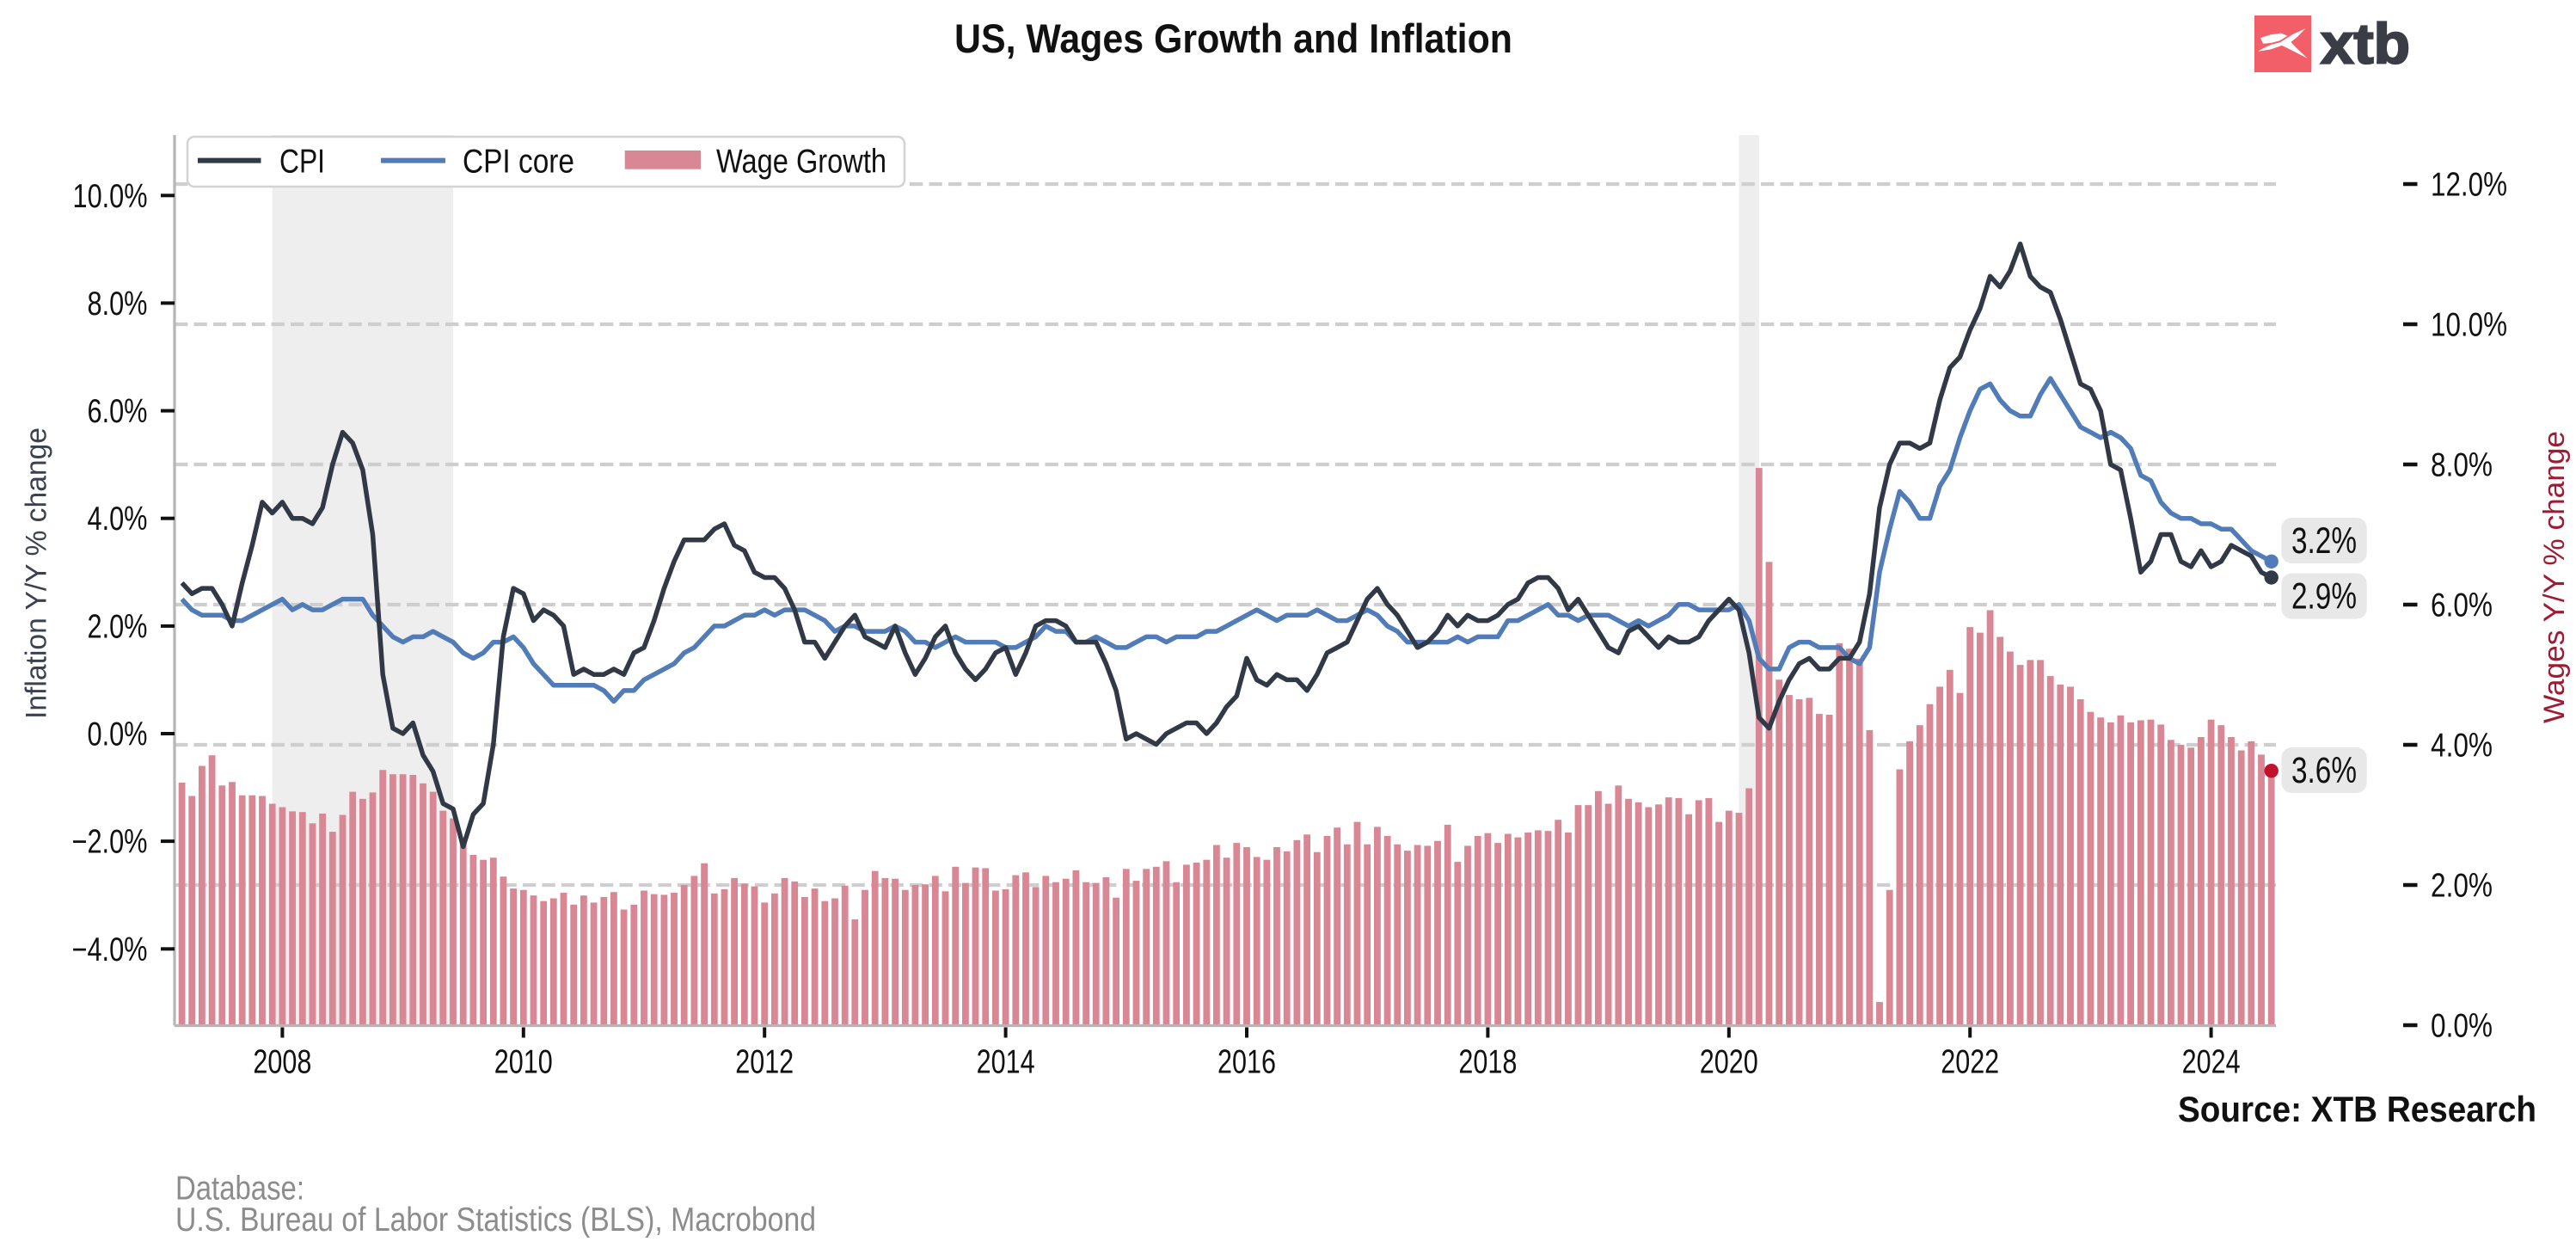  I want to click on svg-text: 2016, so click(1246, 1063).